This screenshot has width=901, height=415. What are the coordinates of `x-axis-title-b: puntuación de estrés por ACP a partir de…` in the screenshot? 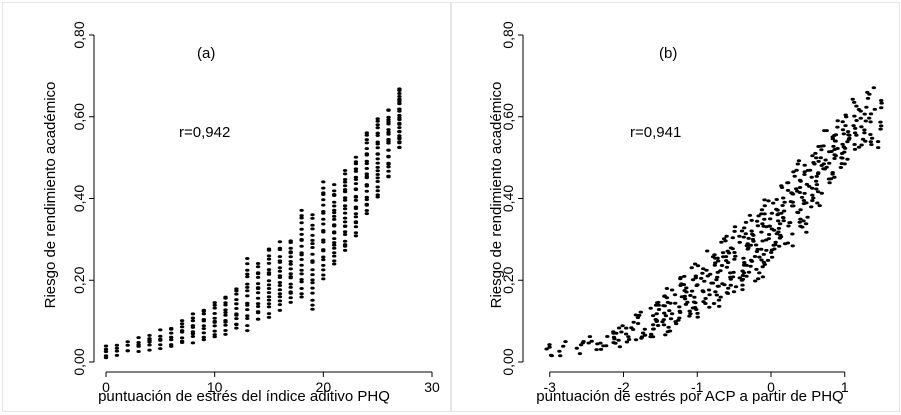 It's located at (689, 396).